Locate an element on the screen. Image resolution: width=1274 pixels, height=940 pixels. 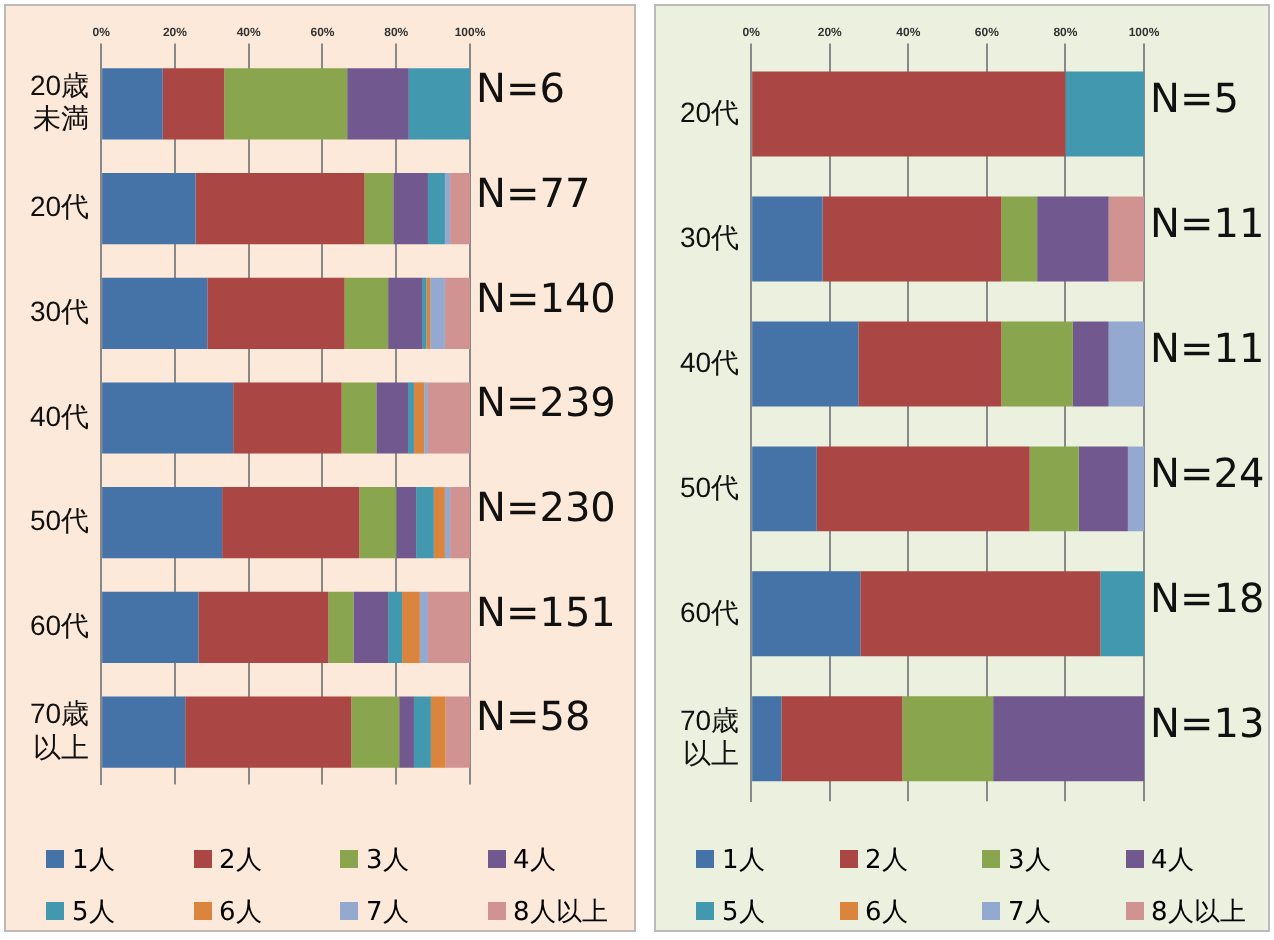
text: N=77 is located at coordinates (533, 193).